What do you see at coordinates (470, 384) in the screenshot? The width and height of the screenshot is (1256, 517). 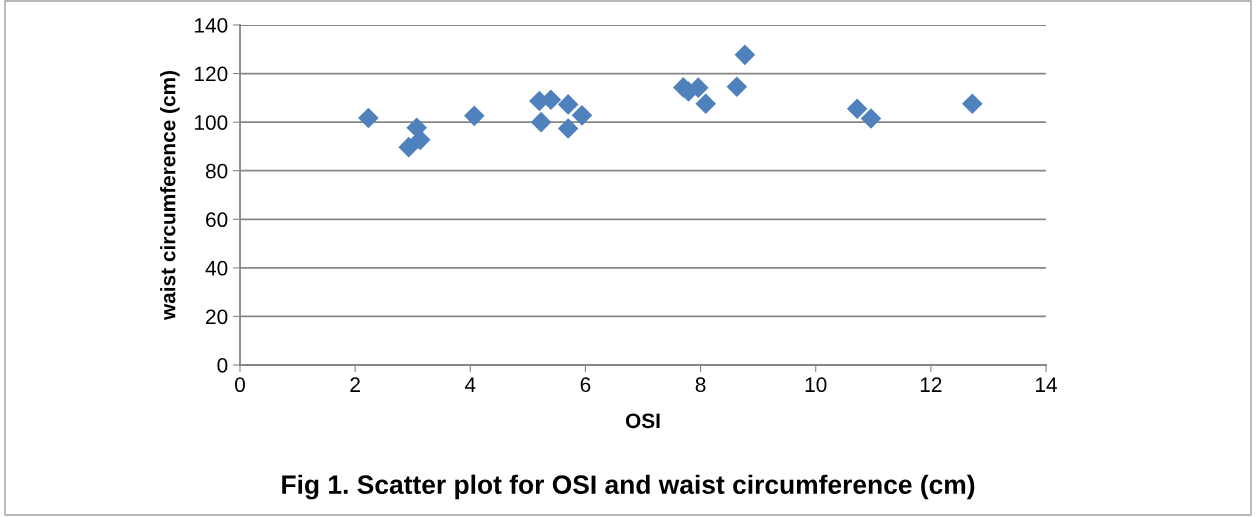 I see `x-tick-label: 4` at bounding box center [470, 384].